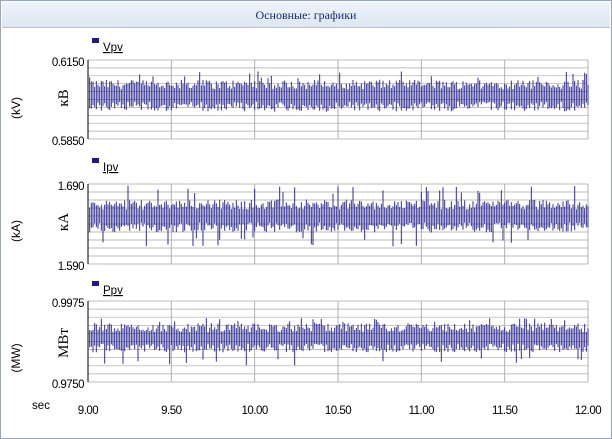 Image resolution: width=612 pixels, height=439 pixels. Describe the element at coordinates (505, 411) in the screenshot. I see `x-tick-label: 11.50` at that location.